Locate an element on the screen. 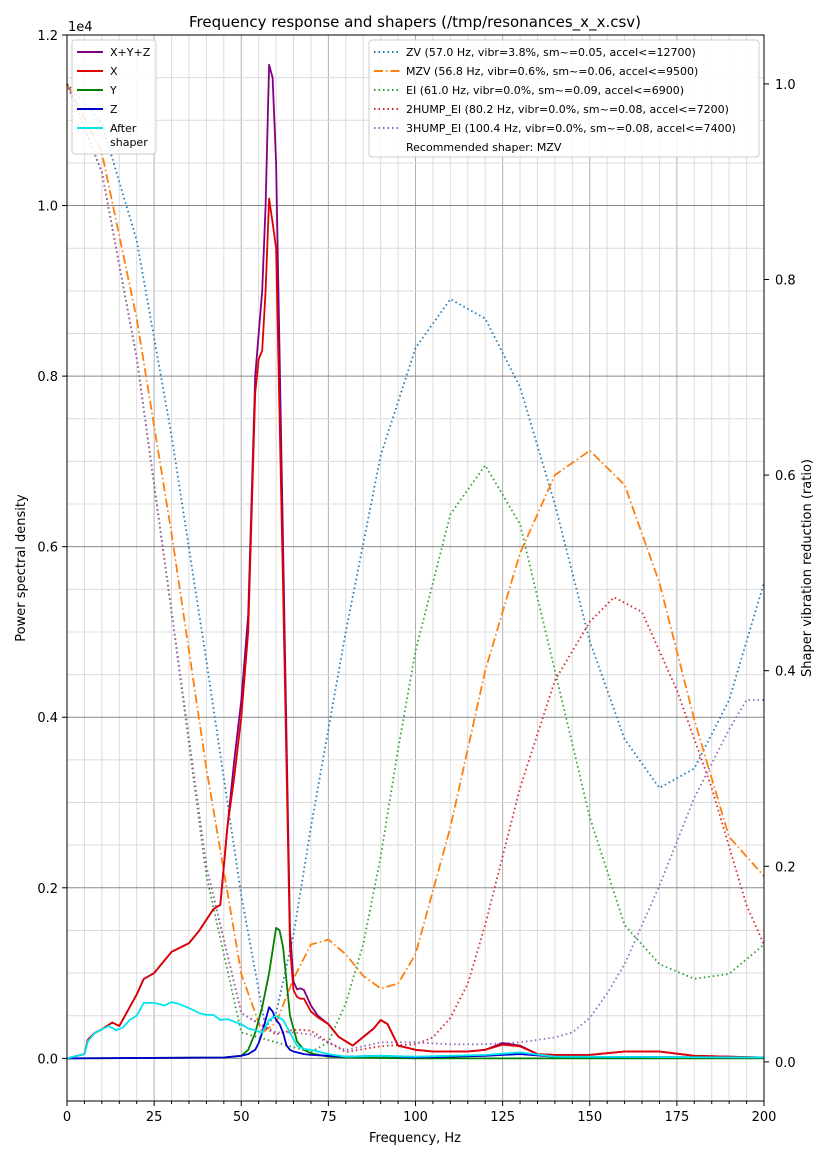 The image size is (830, 1160). y2-tick-label: 0.6 is located at coordinates (785, 476).